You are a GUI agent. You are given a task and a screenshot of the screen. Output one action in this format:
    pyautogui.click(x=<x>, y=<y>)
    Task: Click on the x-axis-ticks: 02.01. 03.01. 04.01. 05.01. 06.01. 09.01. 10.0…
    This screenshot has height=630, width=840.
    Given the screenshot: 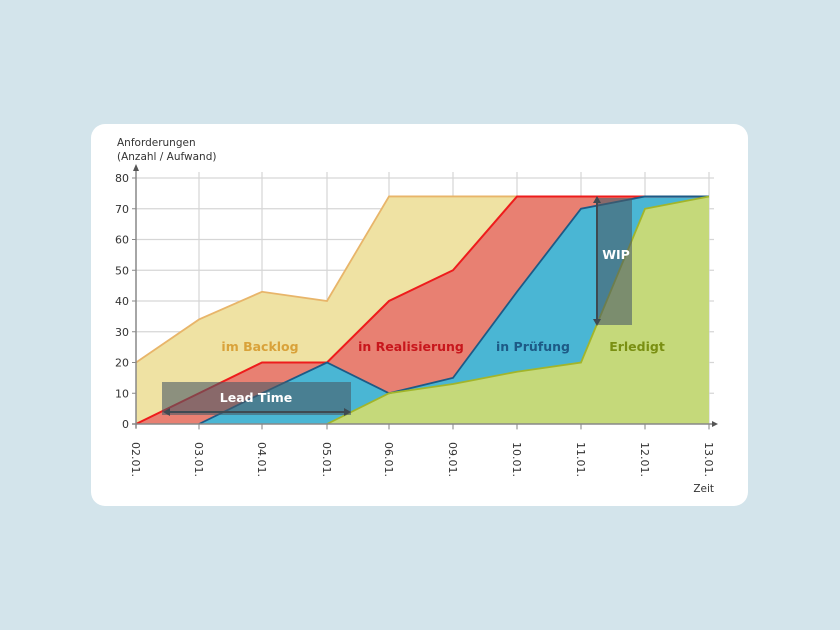 What is the action you would take?
    pyautogui.click(x=422, y=450)
    